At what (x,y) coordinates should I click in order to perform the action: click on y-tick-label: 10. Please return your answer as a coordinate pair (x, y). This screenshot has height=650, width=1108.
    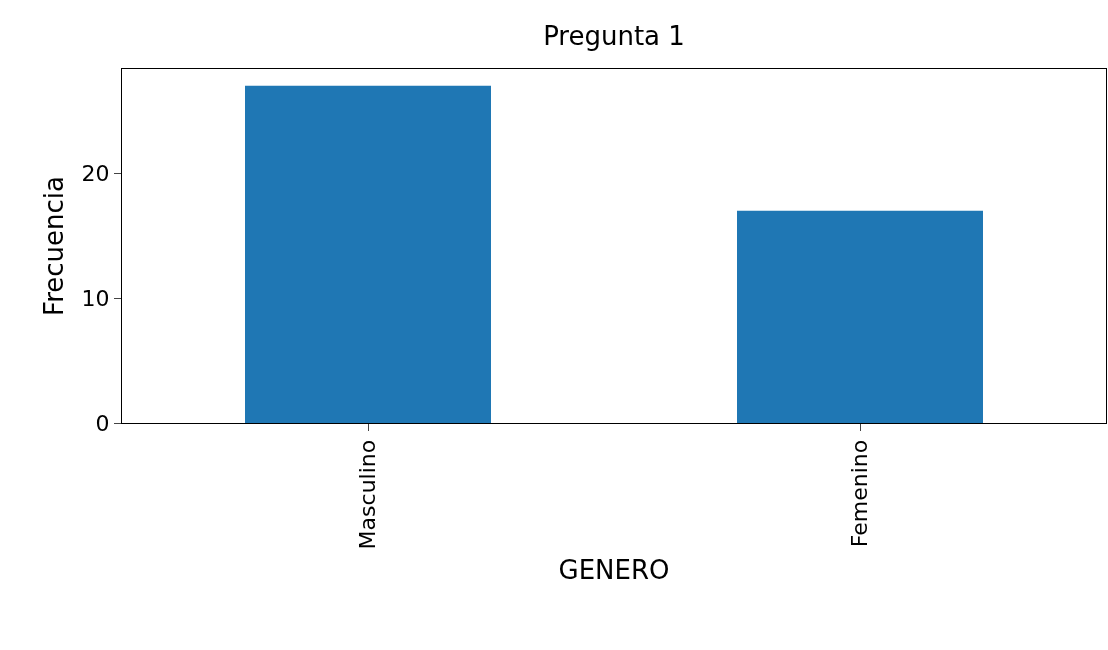
    Looking at the image, I should click on (95, 298).